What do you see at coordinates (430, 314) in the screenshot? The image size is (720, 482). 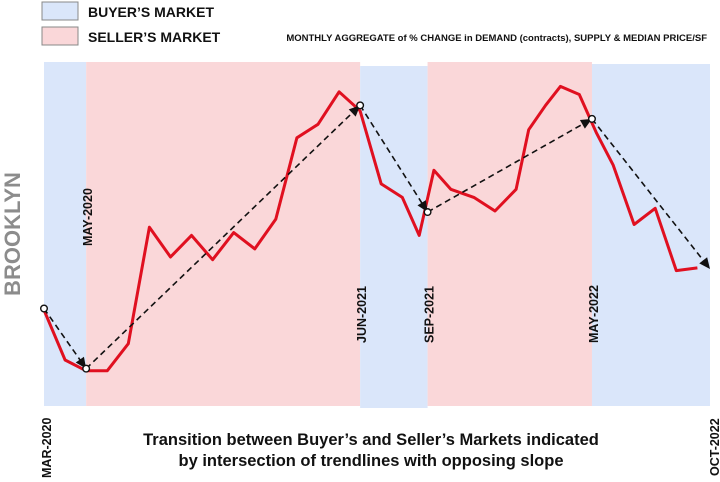 I see `transition-label-2: SEP-2021` at bounding box center [430, 314].